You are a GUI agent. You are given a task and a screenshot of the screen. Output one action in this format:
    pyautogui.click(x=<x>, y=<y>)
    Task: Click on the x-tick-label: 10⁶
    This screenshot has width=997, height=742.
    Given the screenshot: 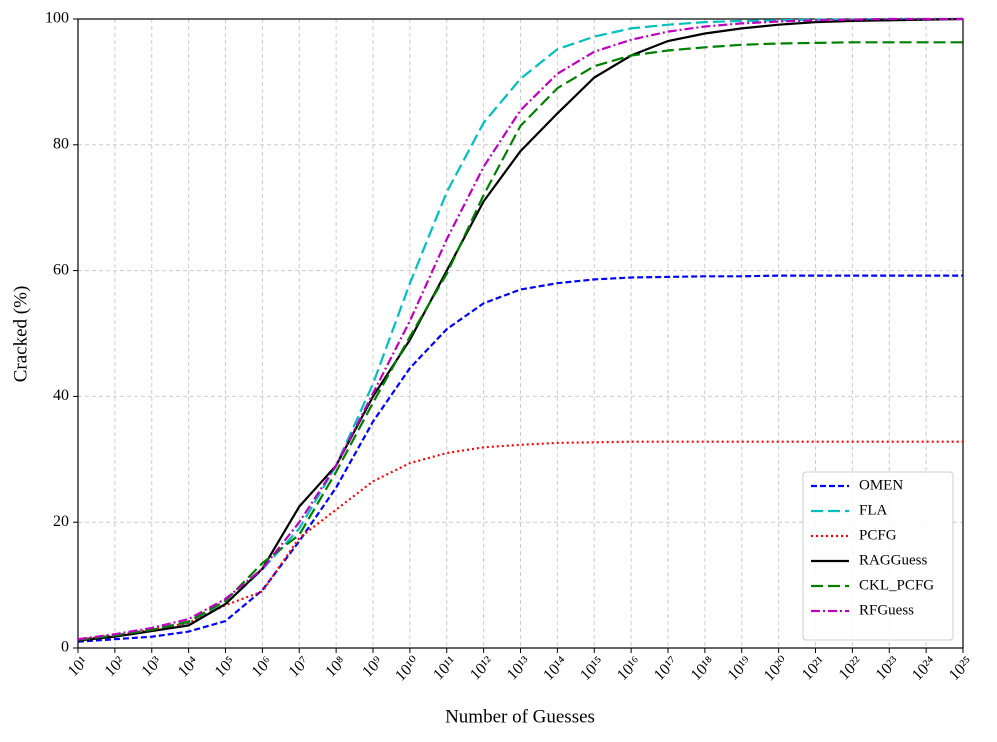 What is the action you would take?
    pyautogui.click(x=262, y=666)
    